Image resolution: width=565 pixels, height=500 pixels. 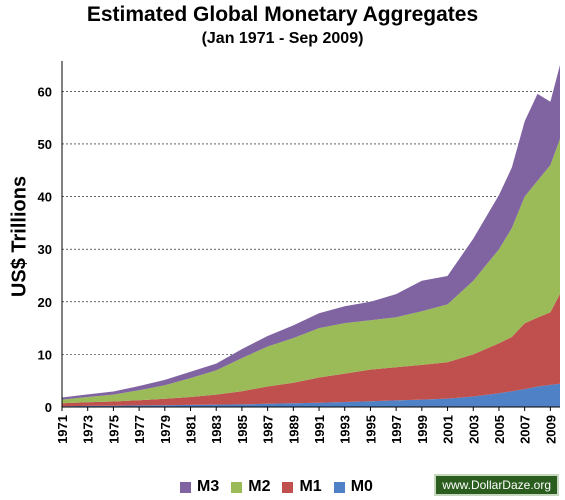 I want to click on x-tick-label: 2005, so click(x=499, y=429).